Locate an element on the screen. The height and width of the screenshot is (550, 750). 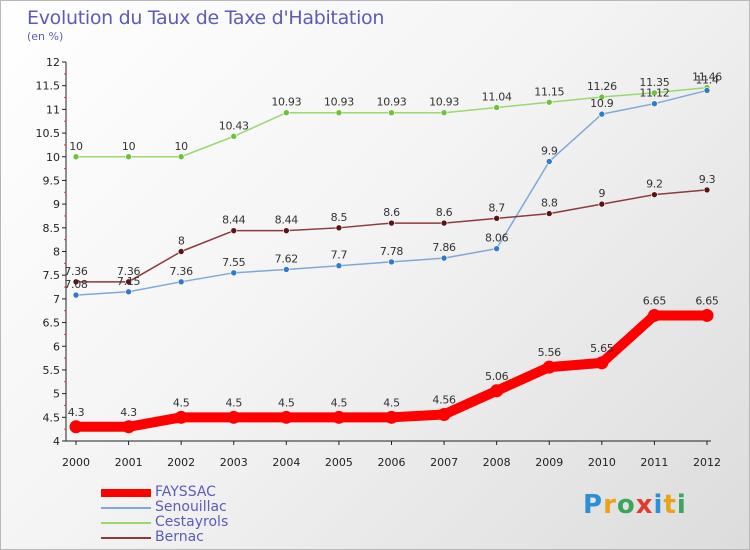
data-label-senouillac: 7.78 is located at coordinates (392, 251).